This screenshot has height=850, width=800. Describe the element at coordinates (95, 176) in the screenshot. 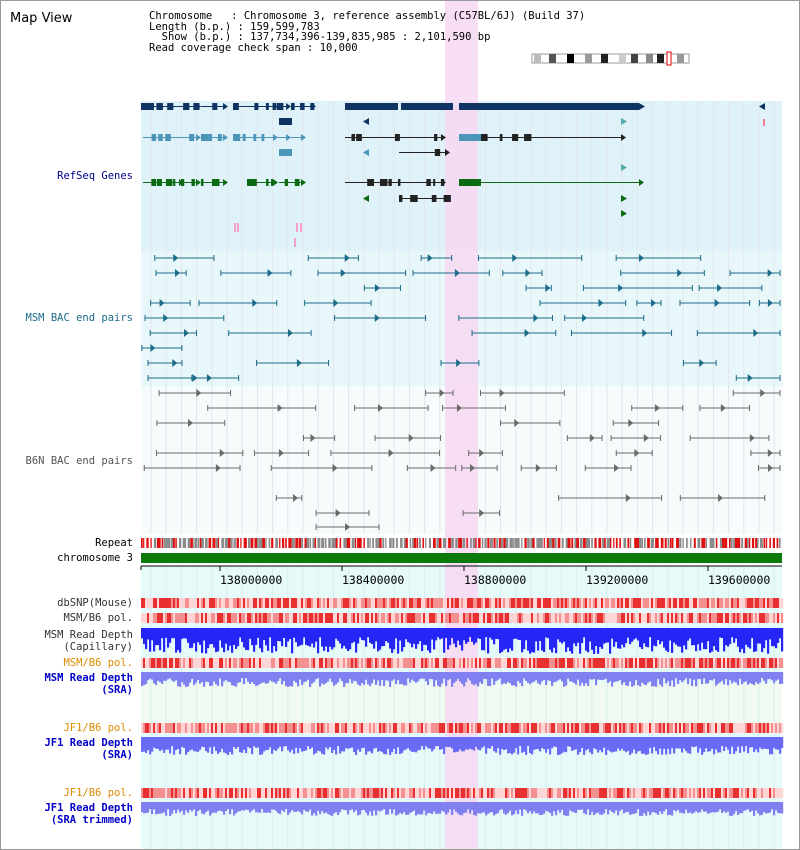

I see `track-label-refseq: RefSeq Genes` at that location.